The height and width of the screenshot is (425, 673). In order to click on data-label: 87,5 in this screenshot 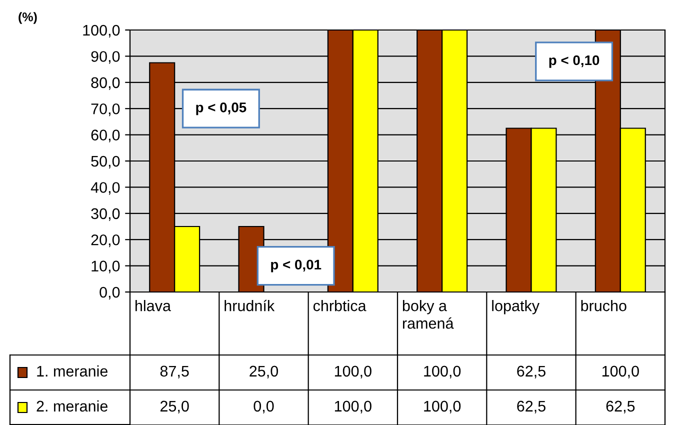, I will do `click(174, 372)`.